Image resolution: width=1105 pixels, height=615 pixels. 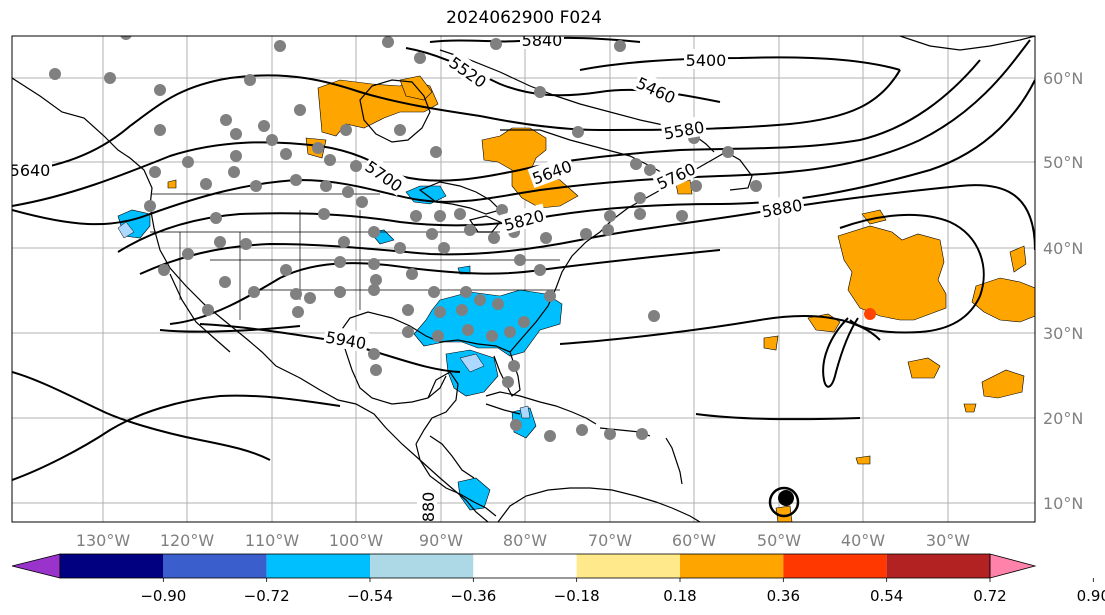 I want to click on longitude-label: 80°W, so click(x=525, y=540).